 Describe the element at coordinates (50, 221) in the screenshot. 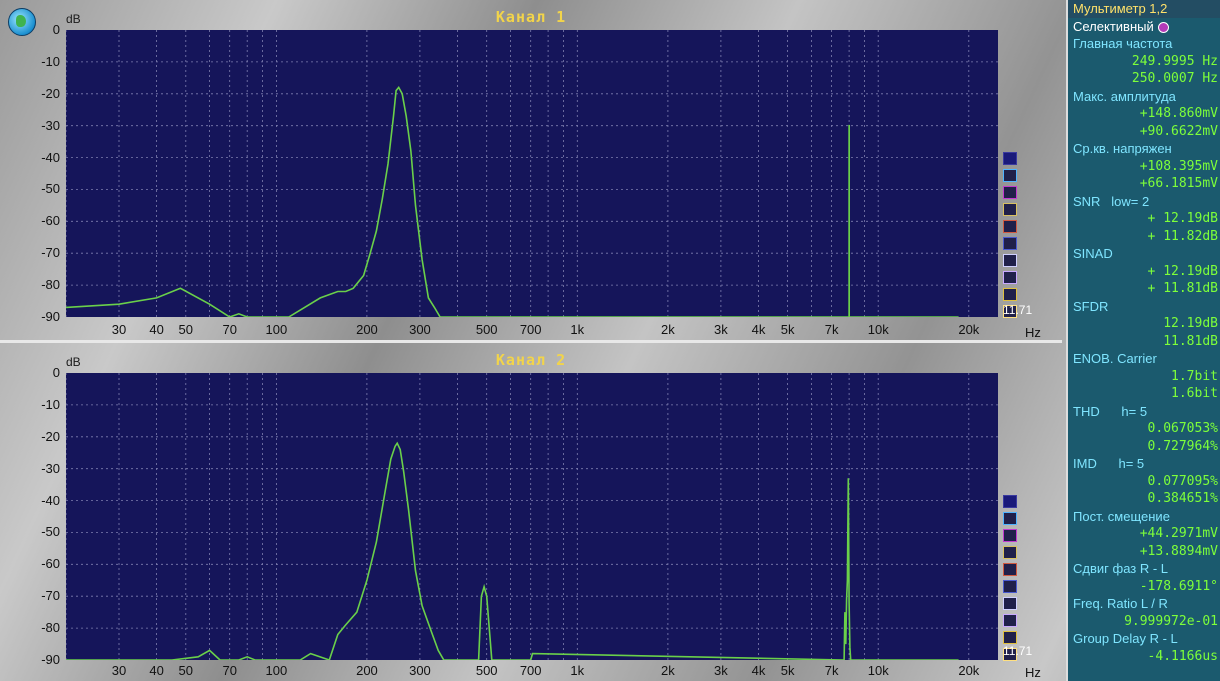

I see `y-tick-label: -60` at that location.